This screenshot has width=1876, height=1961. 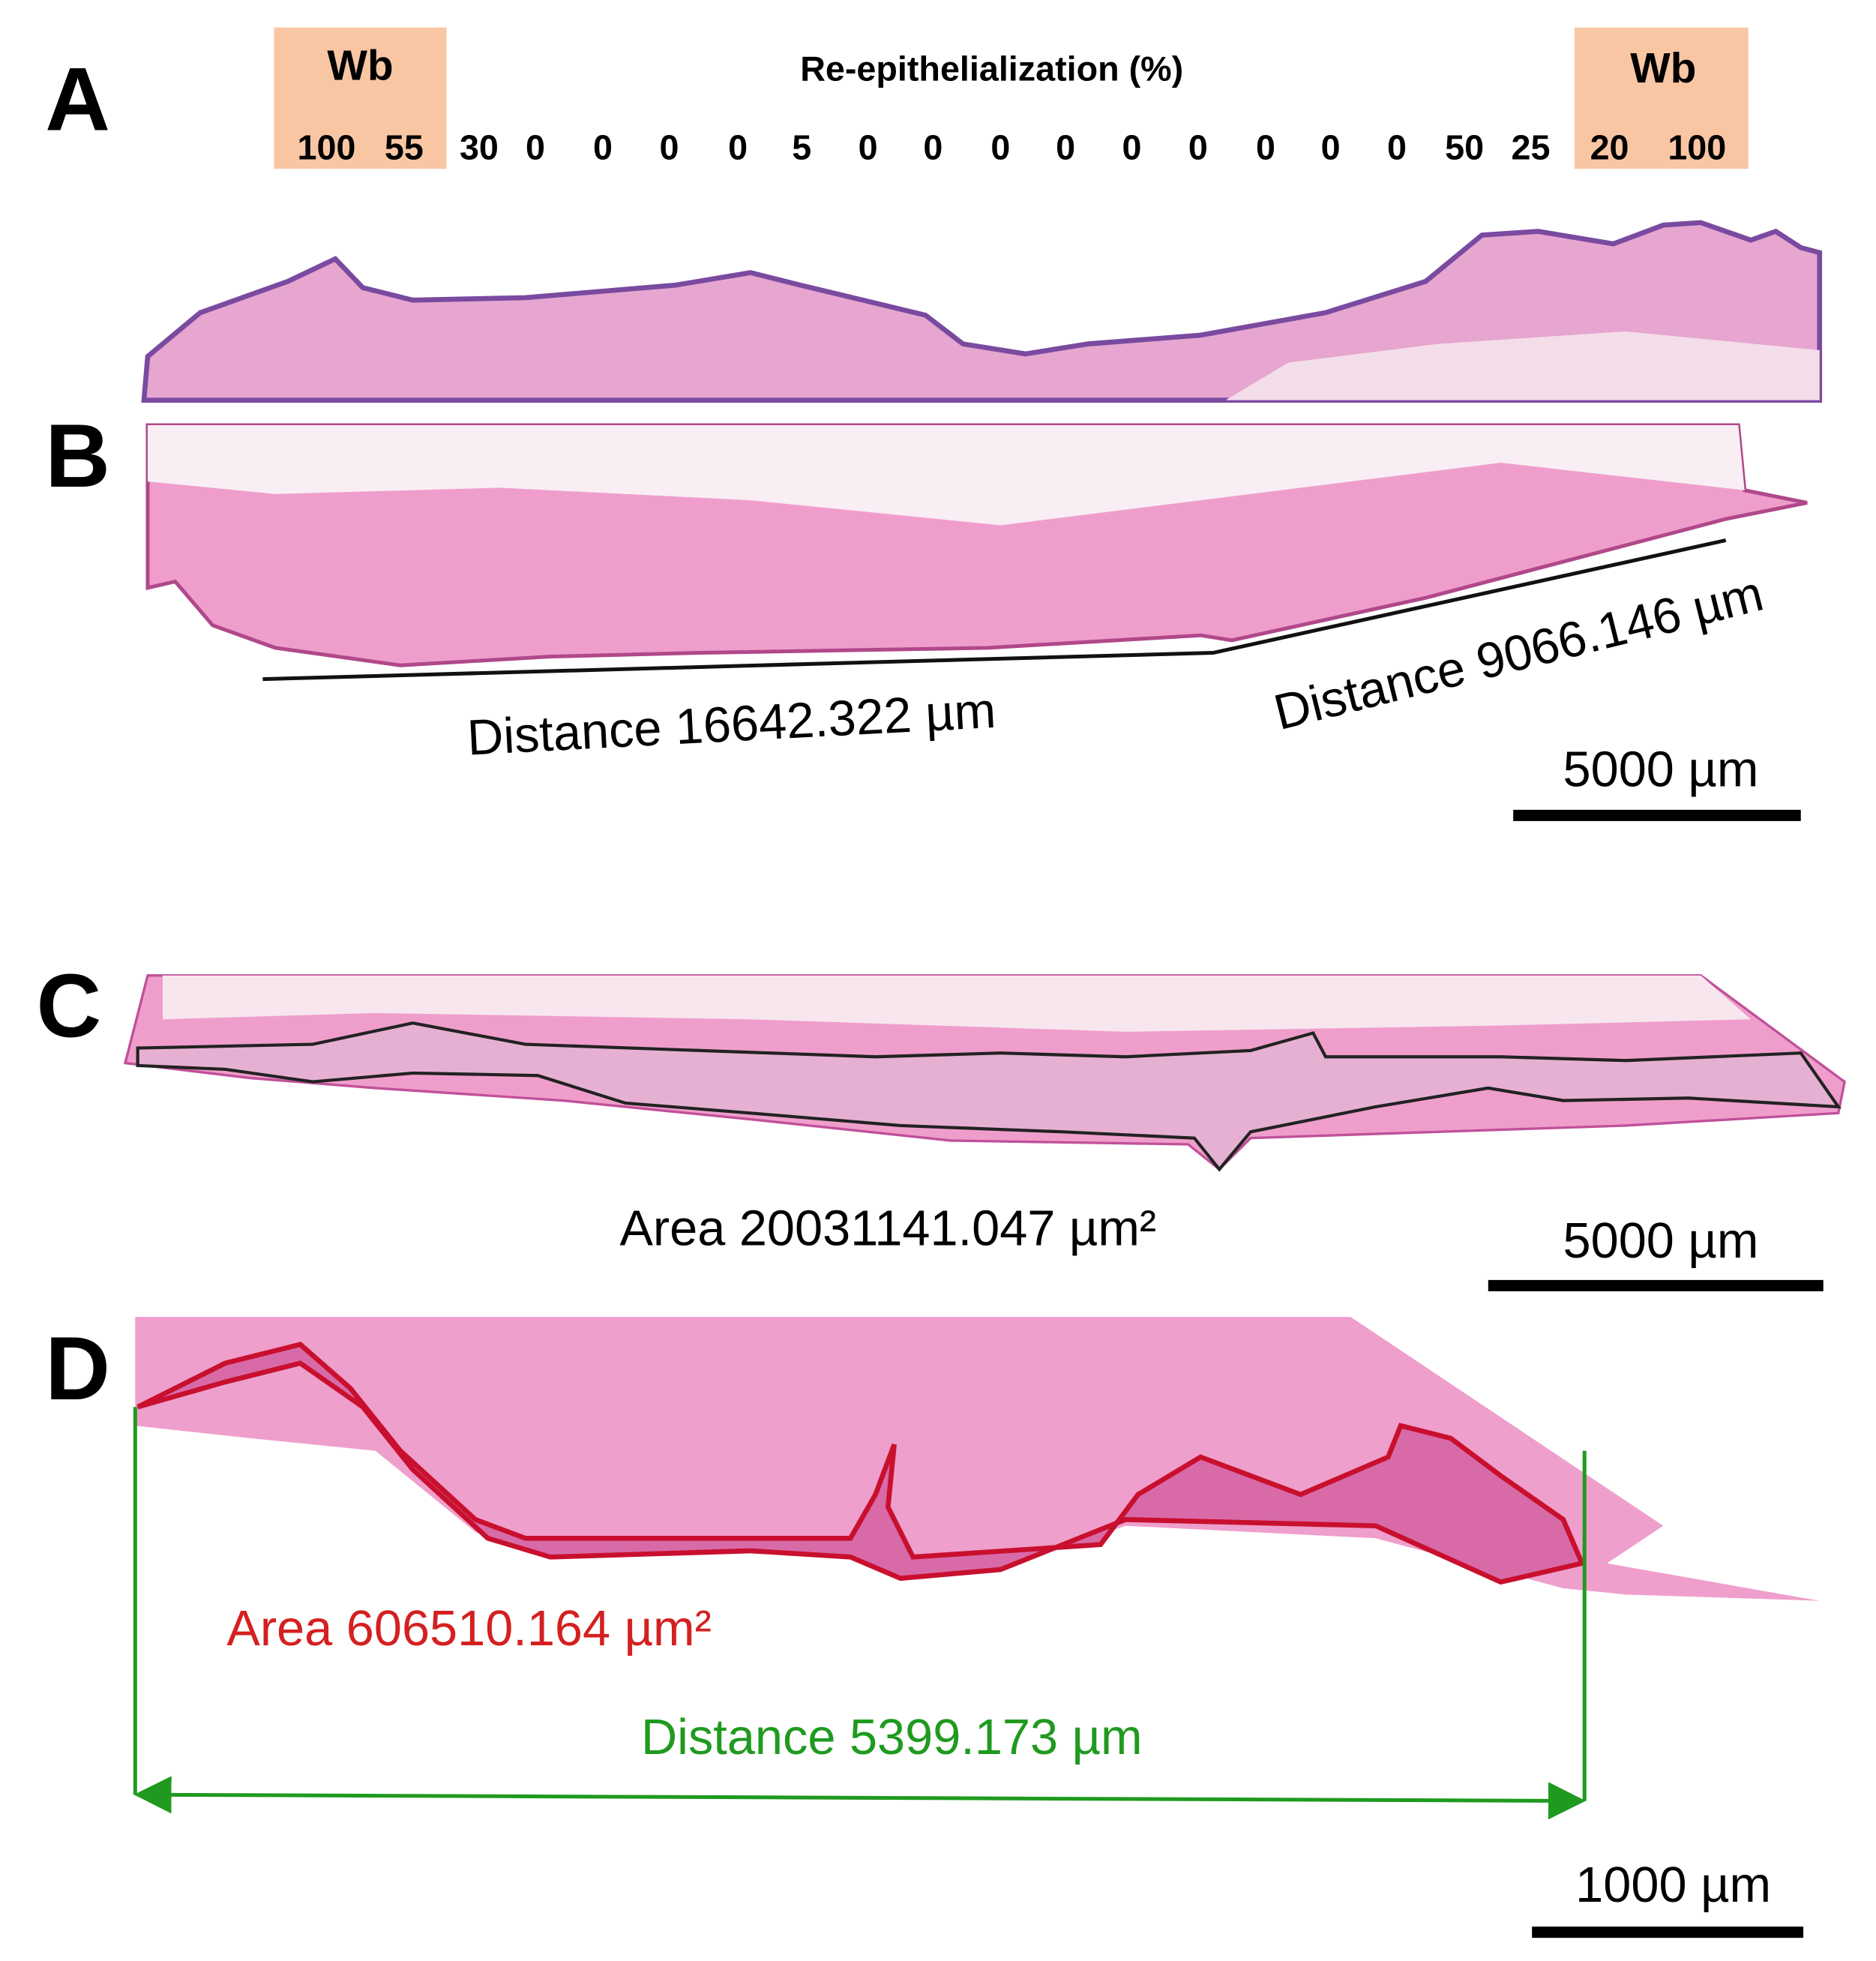 What do you see at coordinates (69, 1007) in the screenshot?
I see `panel-label: C` at bounding box center [69, 1007].